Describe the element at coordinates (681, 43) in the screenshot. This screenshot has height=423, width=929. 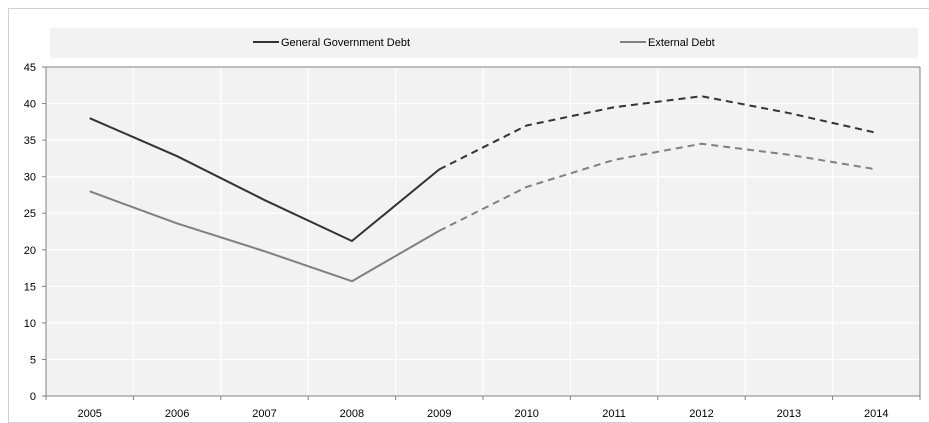
I see `legend-label: External Debt` at that location.